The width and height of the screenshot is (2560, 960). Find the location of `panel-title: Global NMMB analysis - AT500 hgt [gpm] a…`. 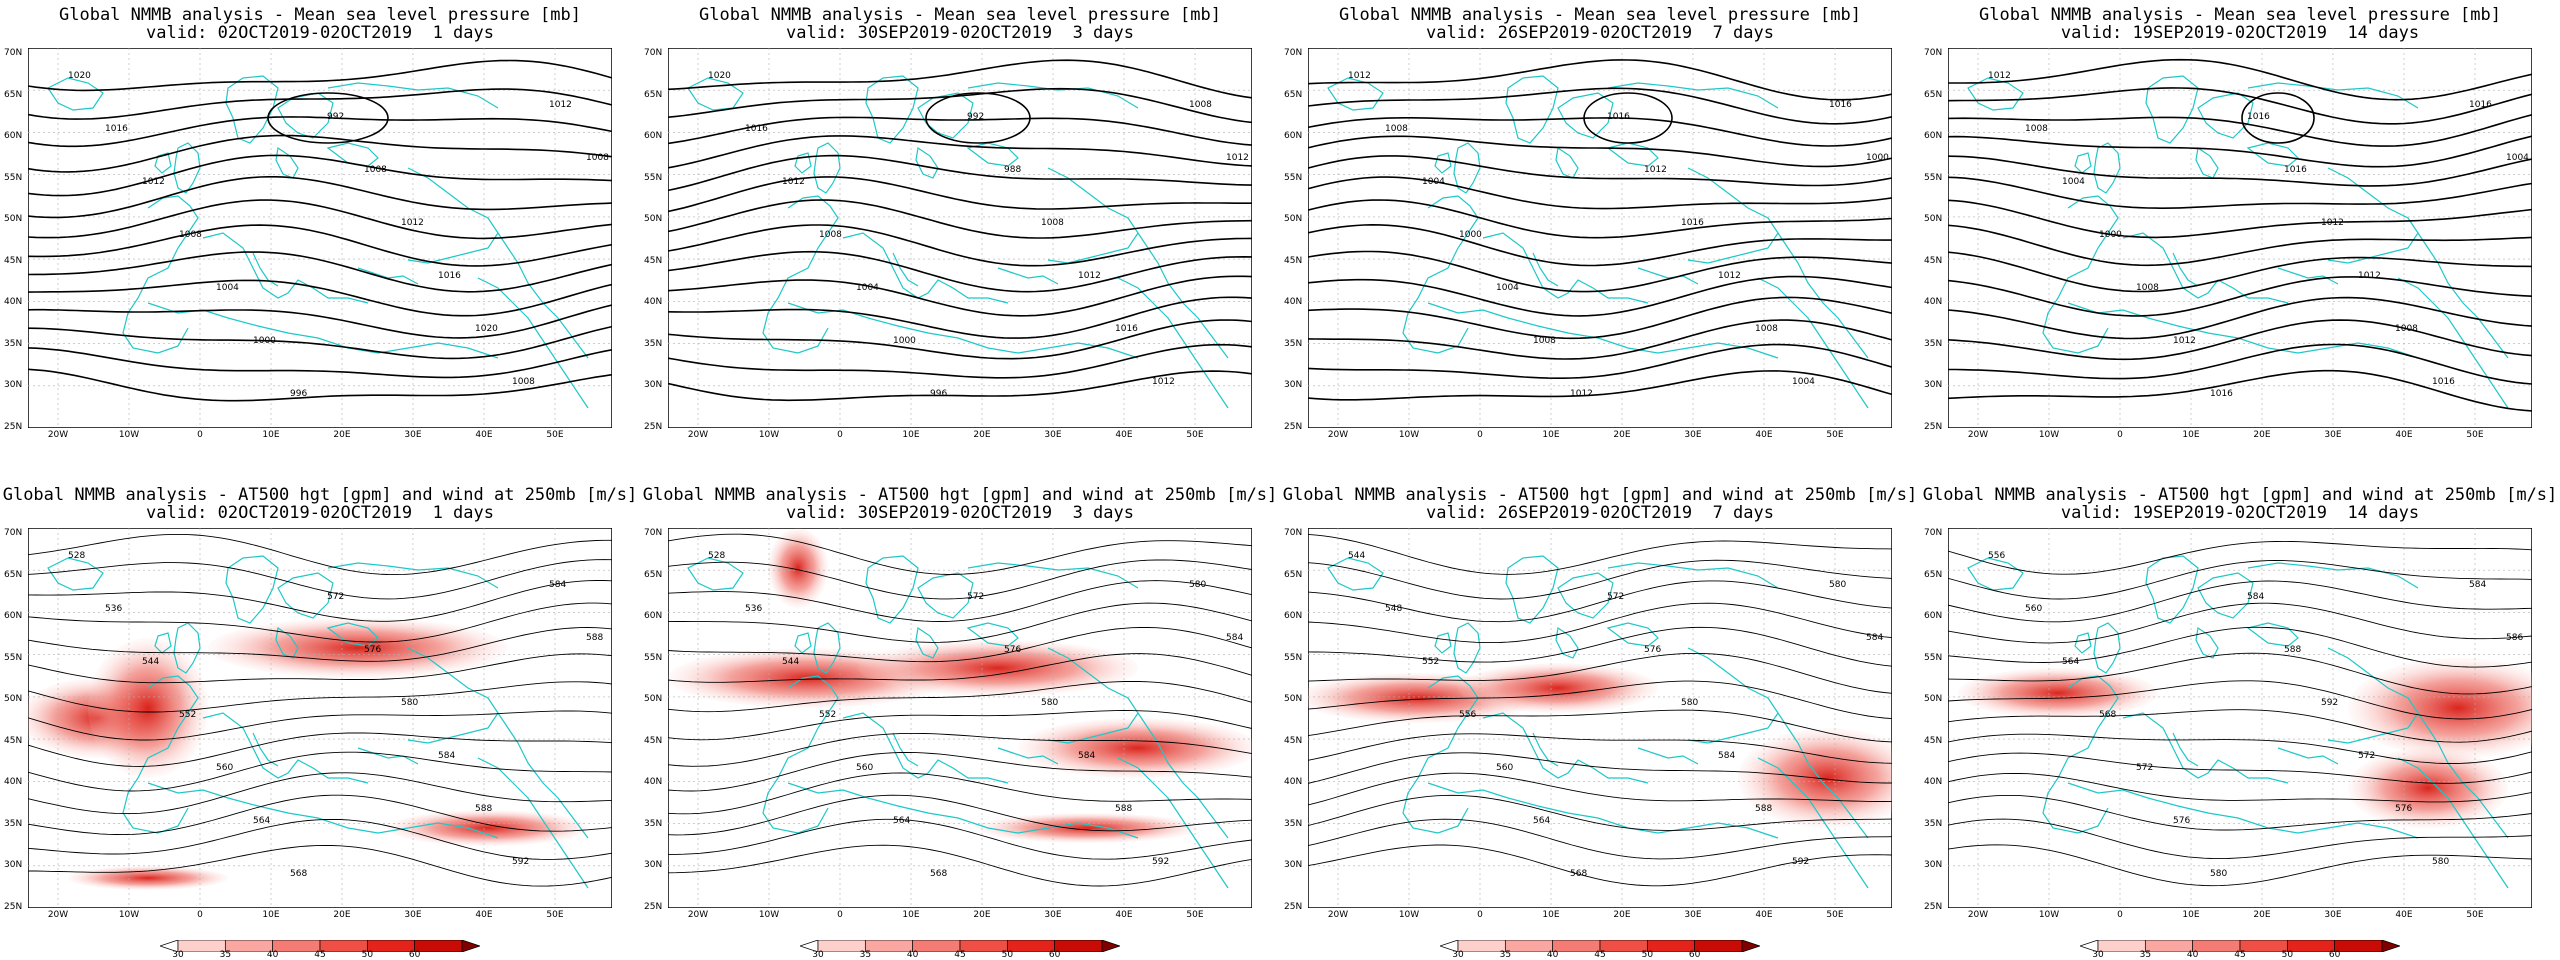

panel-title: Global NMMB analysis - AT500 hgt [gpm] a… is located at coordinates (2240, 495).